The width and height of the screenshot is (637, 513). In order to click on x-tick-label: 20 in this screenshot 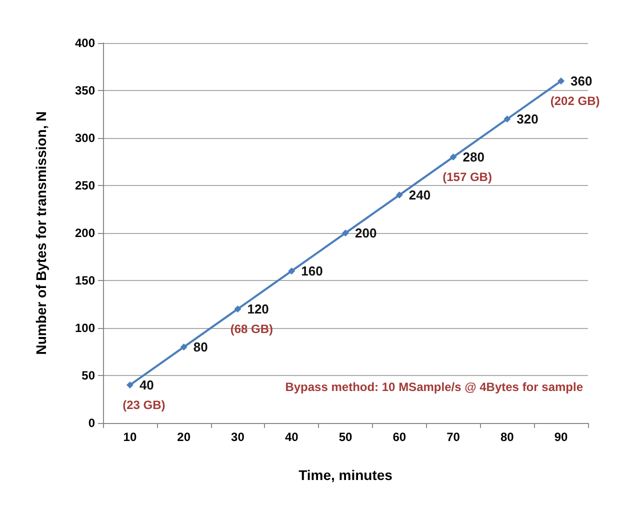, I will do `click(184, 437)`.